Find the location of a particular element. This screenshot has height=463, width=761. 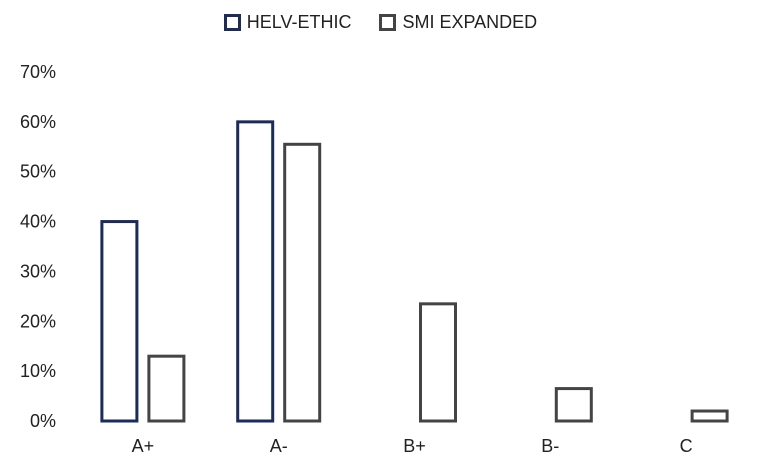

bar-helv-ethic-aminus is located at coordinates (255, 271).